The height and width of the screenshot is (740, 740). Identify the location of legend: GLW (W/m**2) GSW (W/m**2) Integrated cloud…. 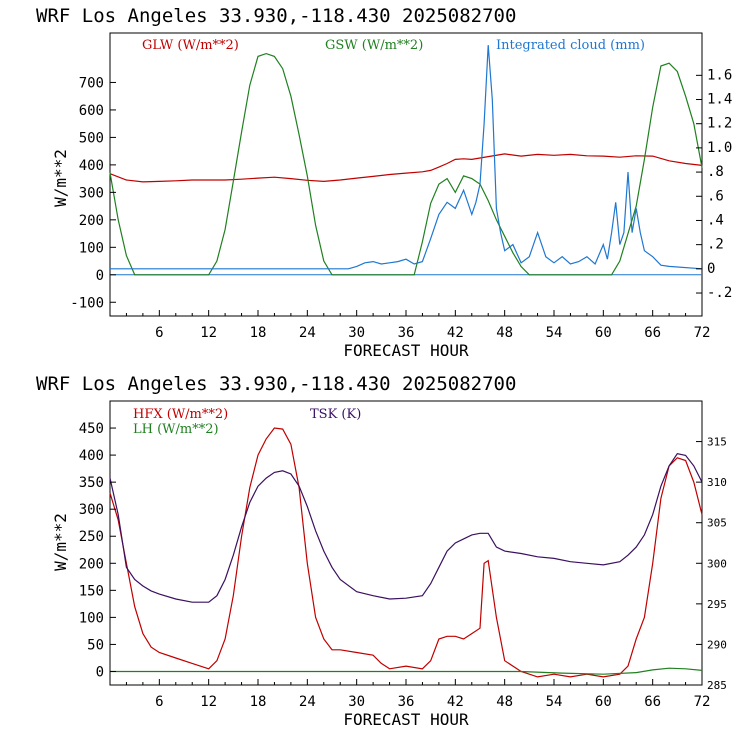
(393, 45).